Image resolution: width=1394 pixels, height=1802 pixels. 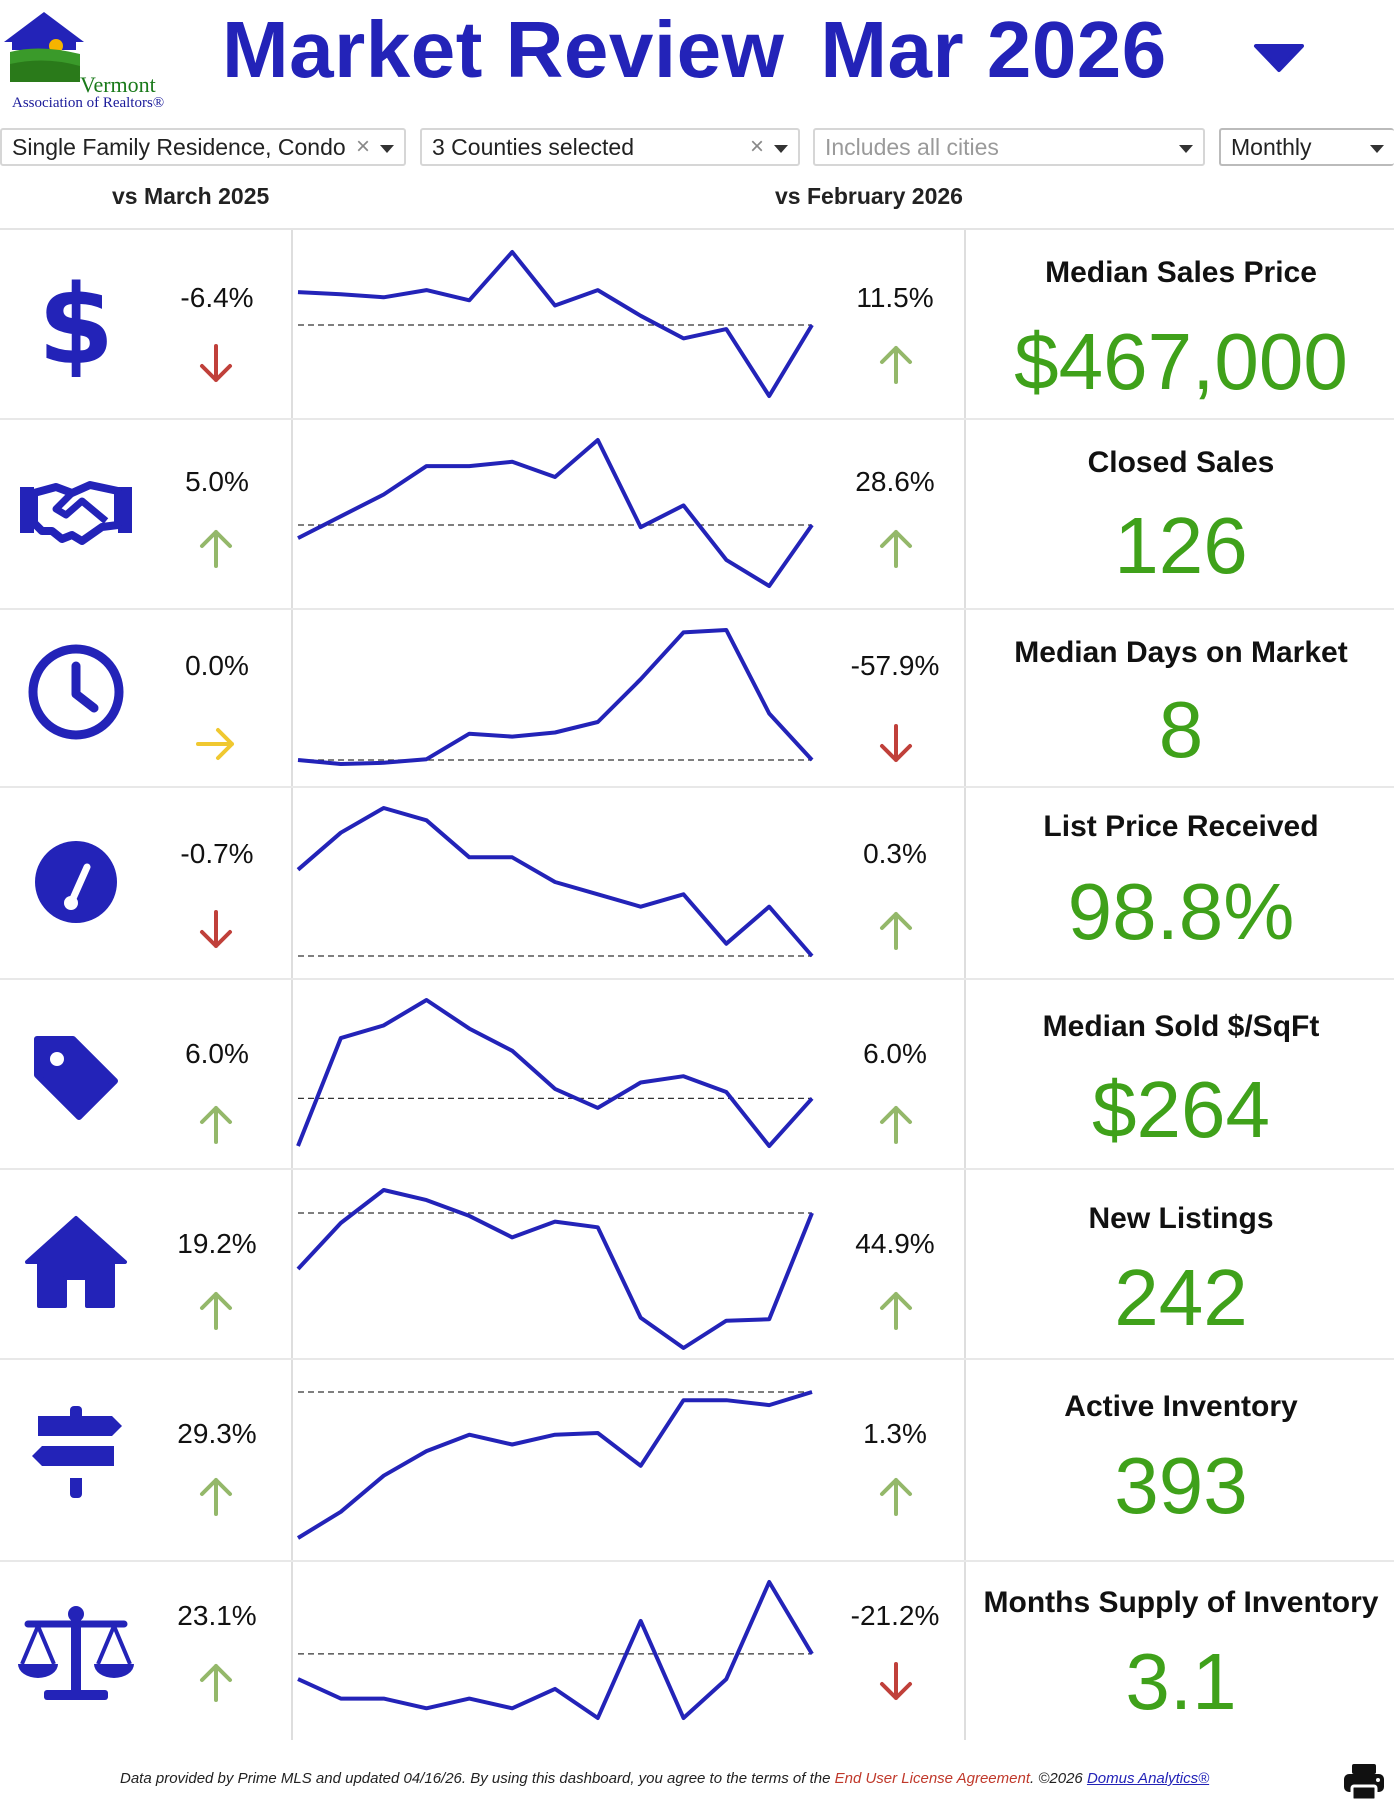 I want to click on vs-year-change: -6.4%, so click(x=217, y=297).